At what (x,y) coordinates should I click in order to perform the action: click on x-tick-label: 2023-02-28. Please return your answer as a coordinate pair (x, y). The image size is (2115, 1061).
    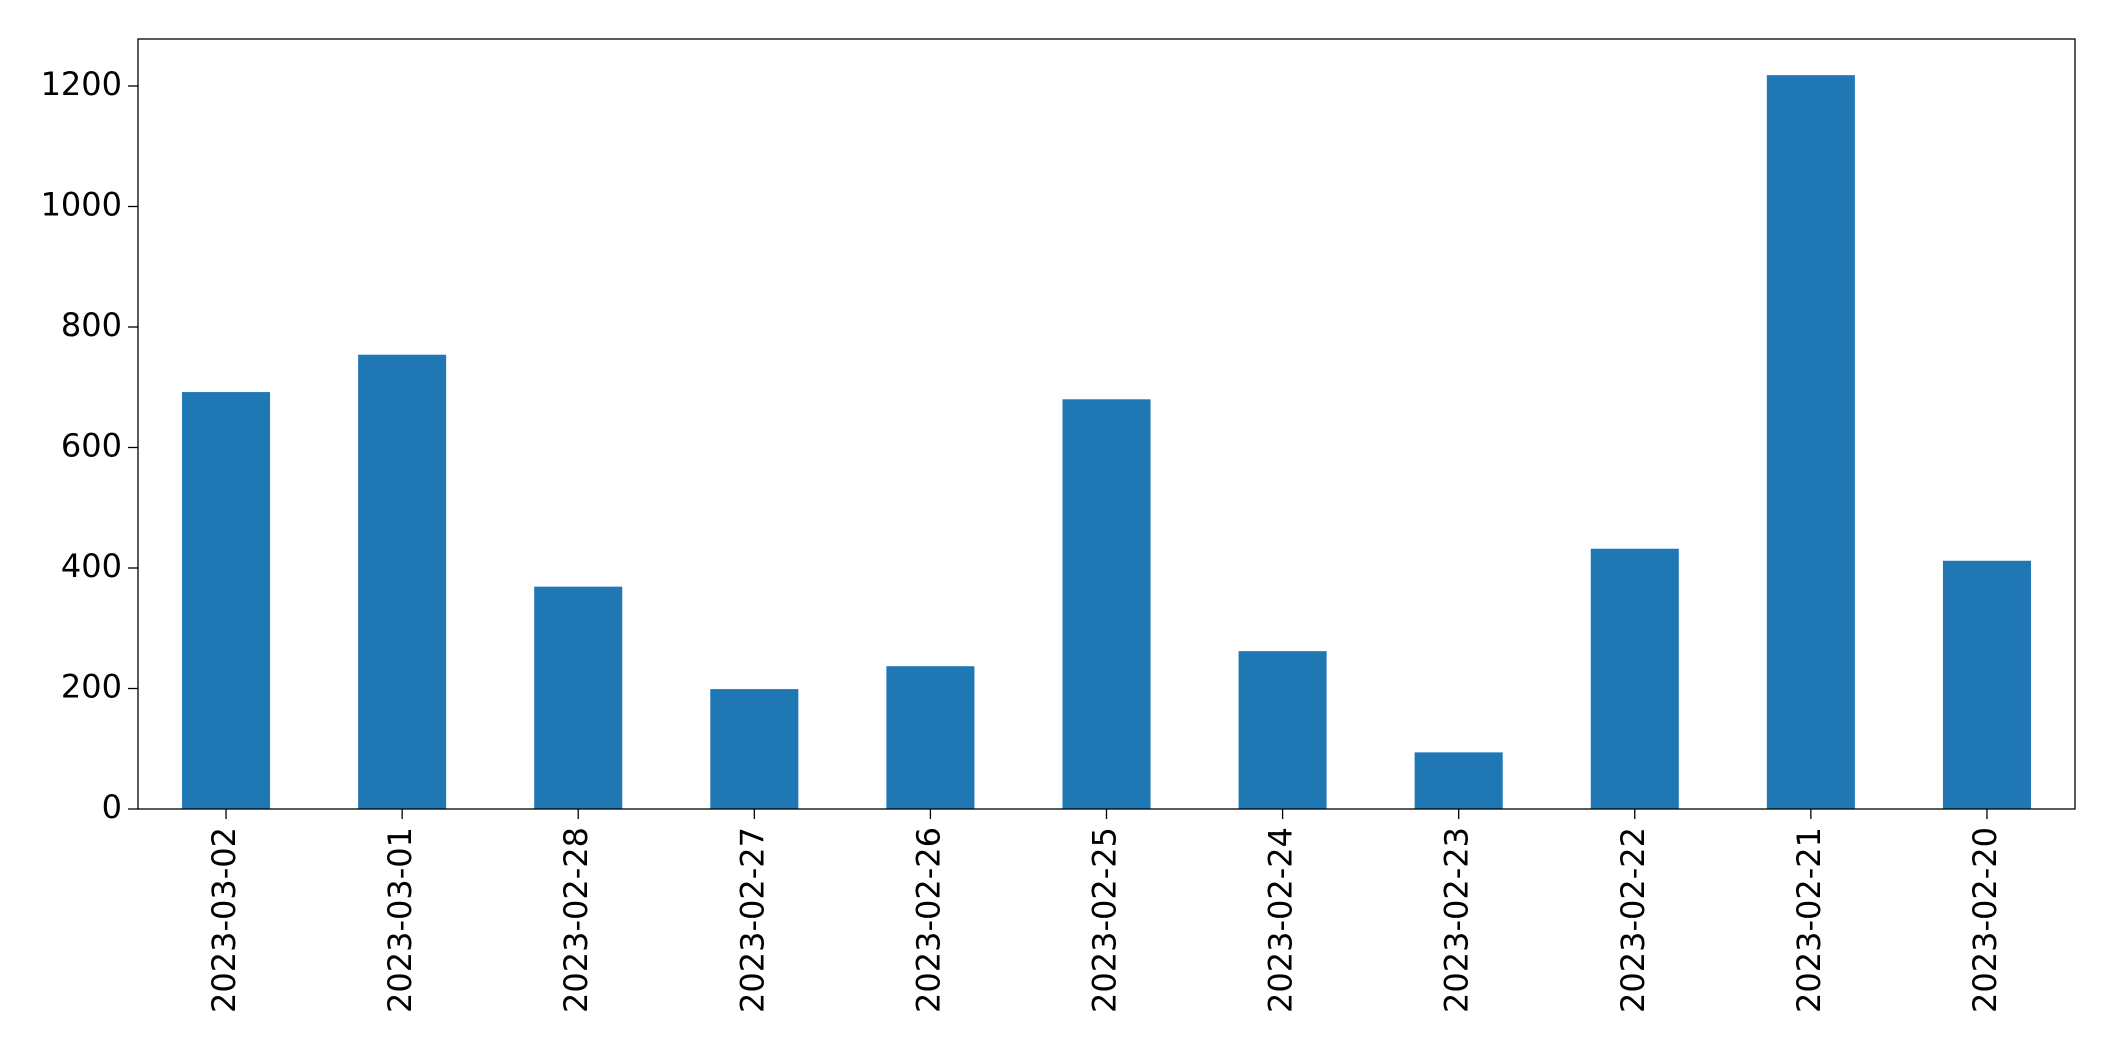
    Looking at the image, I should click on (576, 920).